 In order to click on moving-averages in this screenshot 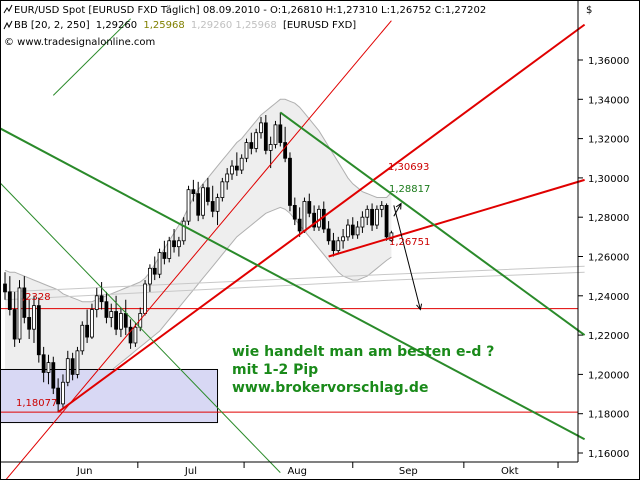, I will do `click(294, 283)`.